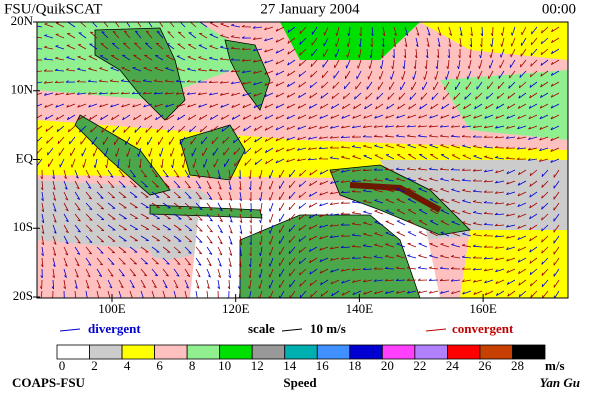 The height and width of the screenshot is (400, 600). What do you see at coordinates (286, 328) in the screenshot?
I see `legend: divergent scale 10 m/s convergent` at bounding box center [286, 328].